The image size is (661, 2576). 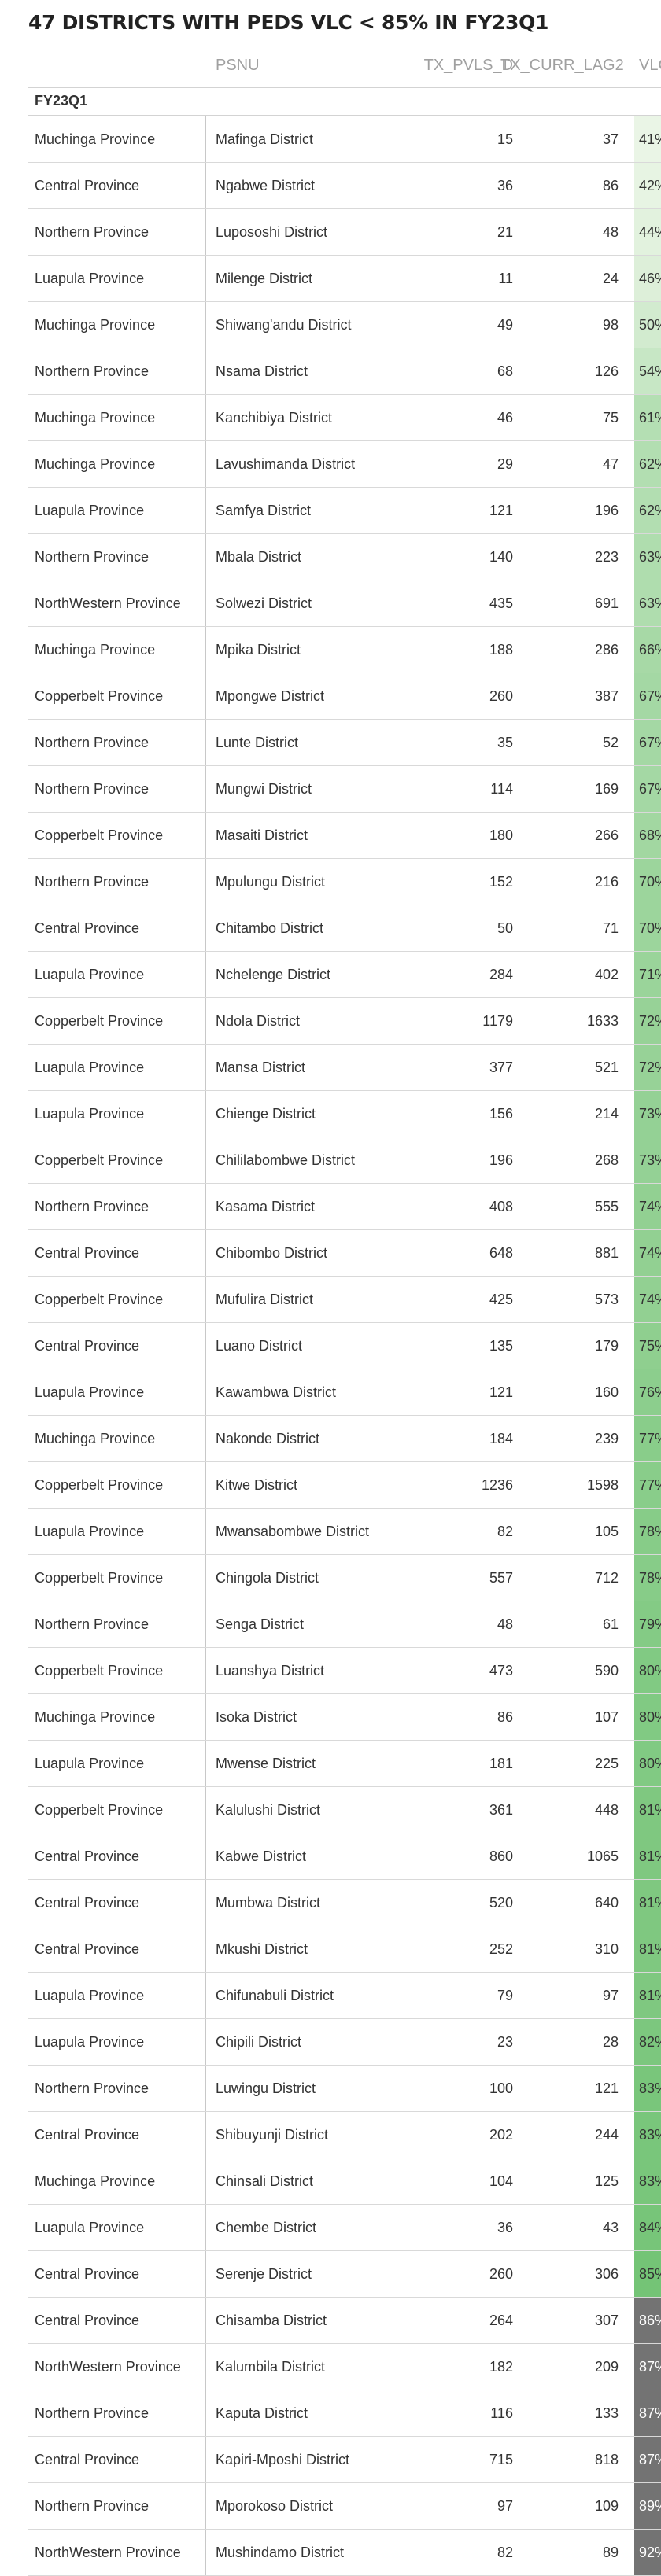 I want to click on vlc-cell: 61%, so click(x=647, y=417).